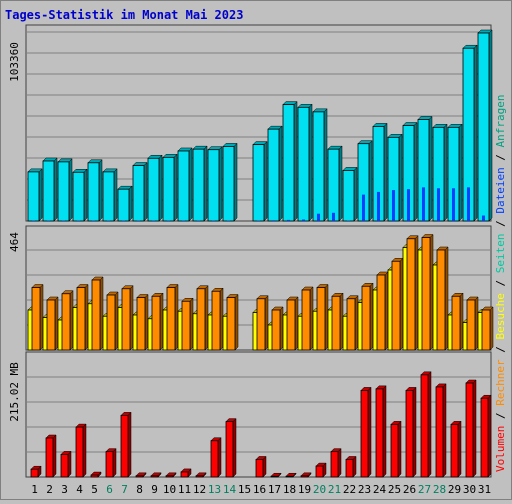 The width and height of the screenshot is (512, 504). I want to click on bar-anfragen-day-16-side, so click(265, 181).